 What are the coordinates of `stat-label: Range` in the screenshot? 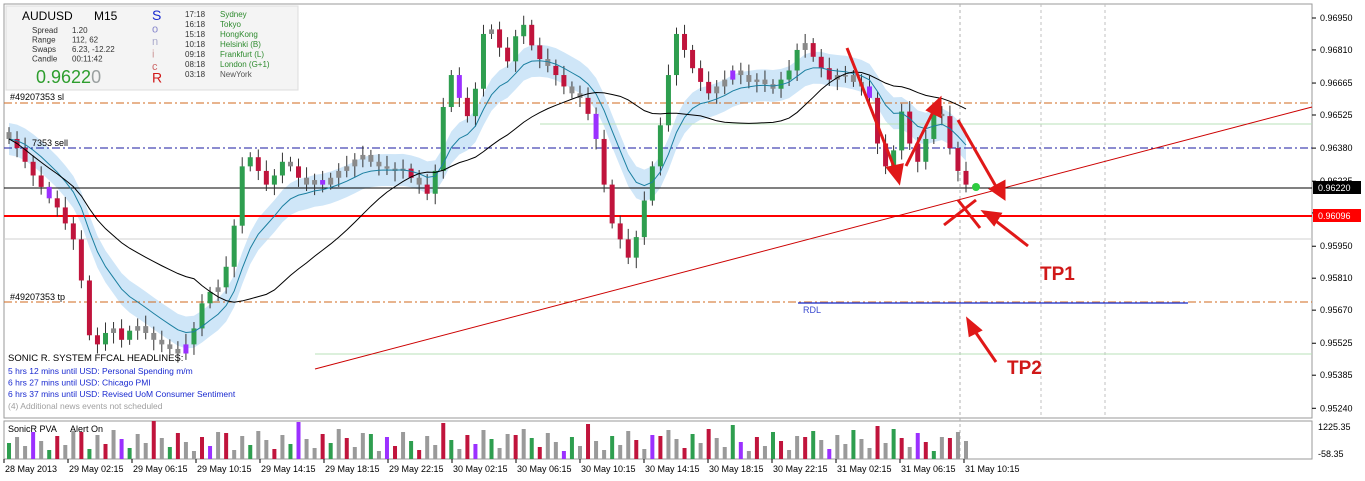 It's located at (44, 40).